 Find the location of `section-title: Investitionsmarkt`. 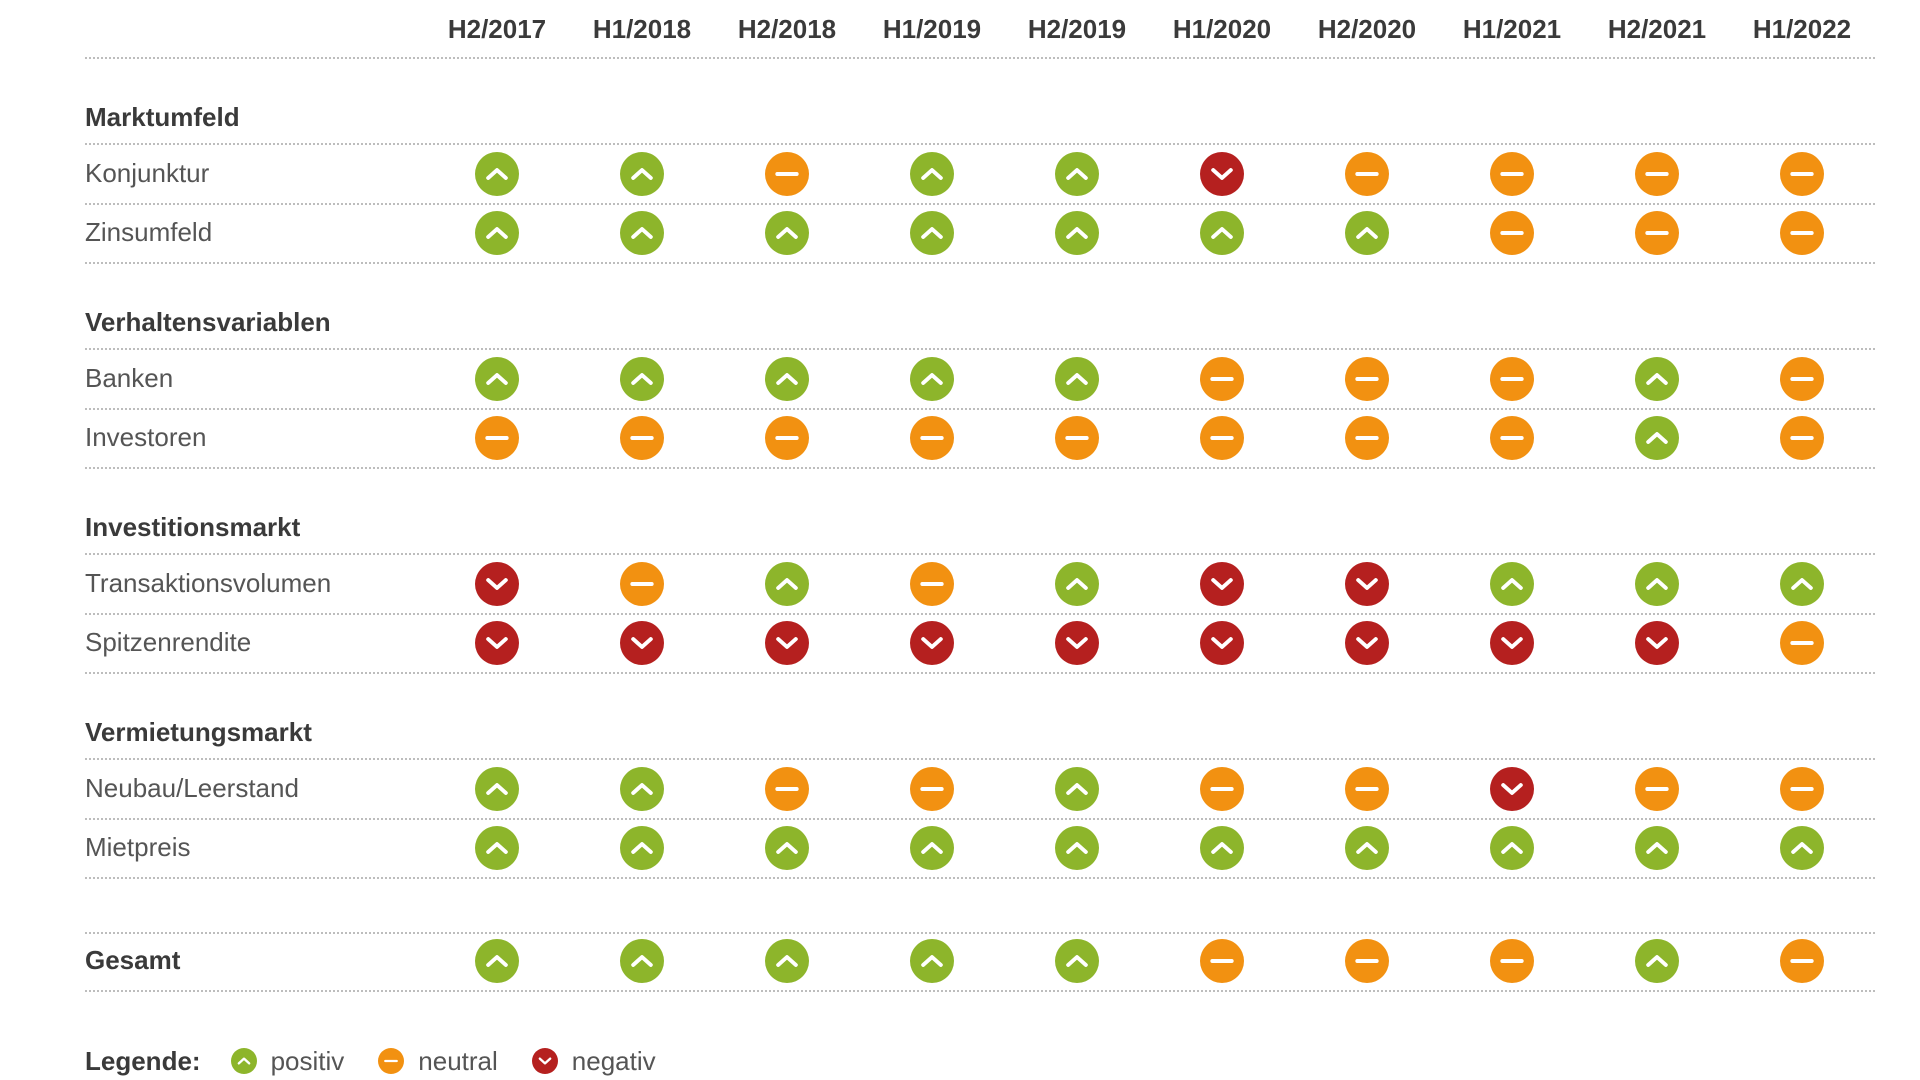

section-title: Investitionsmarkt is located at coordinates (193, 527).